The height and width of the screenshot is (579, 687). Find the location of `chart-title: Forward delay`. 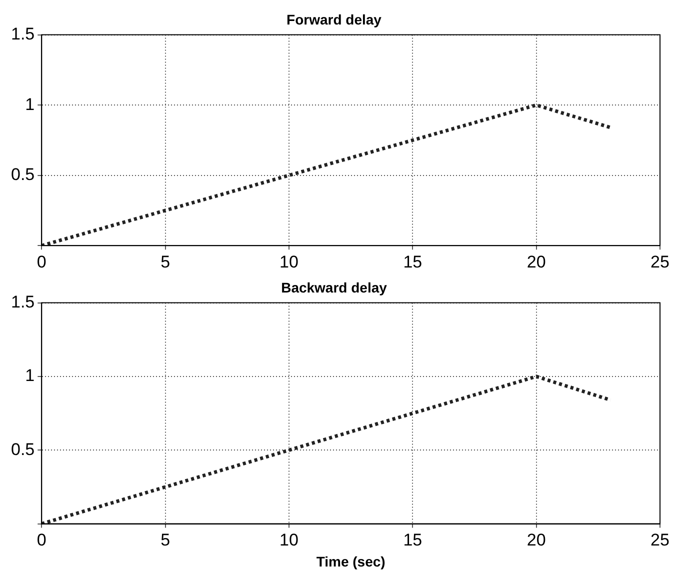

chart-title: Forward delay is located at coordinates (334, 19).